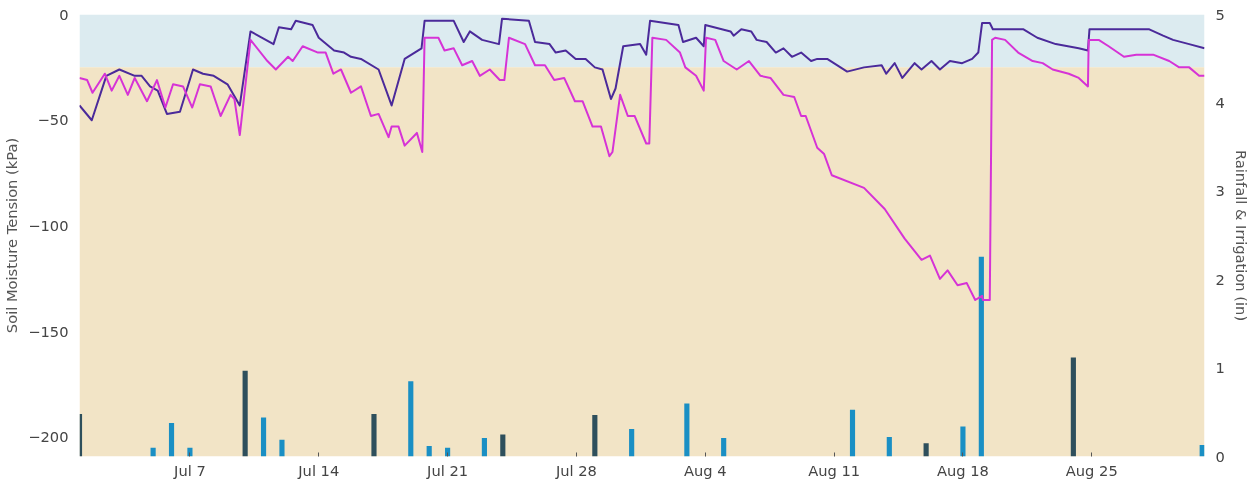  What do you see at coordinates (1091, 470) in the screenshot?
I see `x-tick-label: Aug 25` at bounding box center [1091, 470].